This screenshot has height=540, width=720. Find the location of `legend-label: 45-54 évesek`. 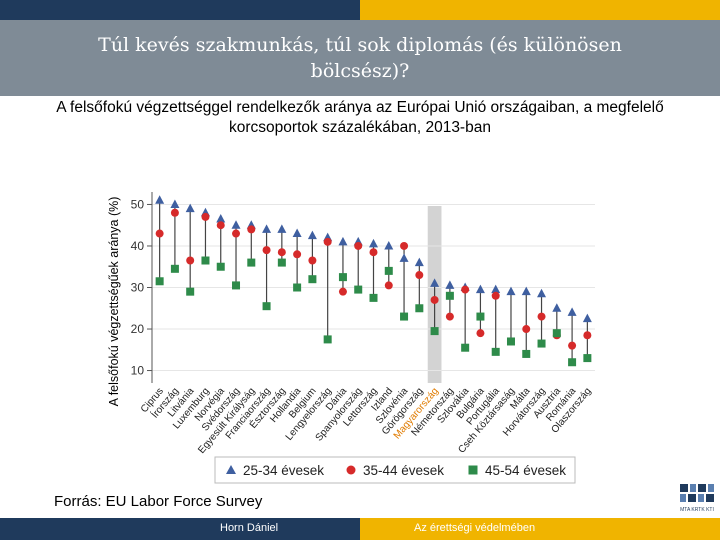

legend-label: 45-54 évesek is located at coordinates (525, 470).